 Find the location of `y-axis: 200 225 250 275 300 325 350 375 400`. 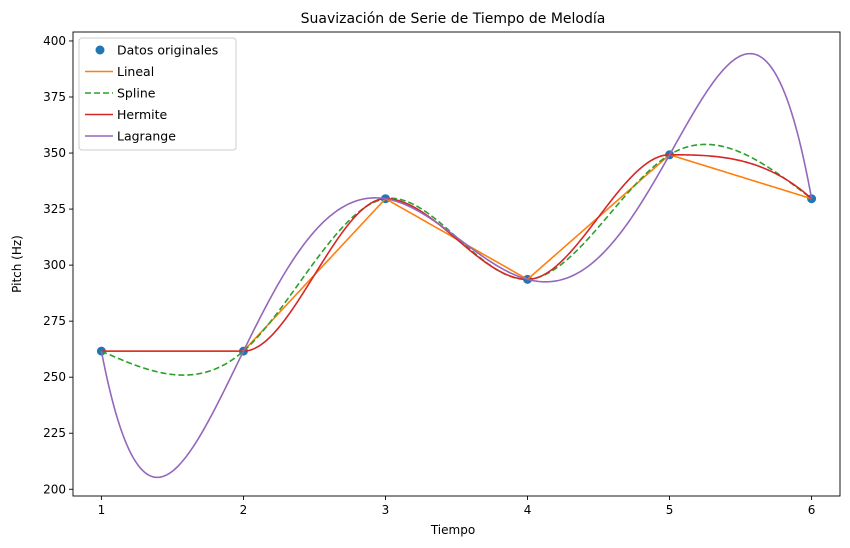

y-axis: 200 225 250 275 300 325 350 375 400 is located at coordinates (58, 265).